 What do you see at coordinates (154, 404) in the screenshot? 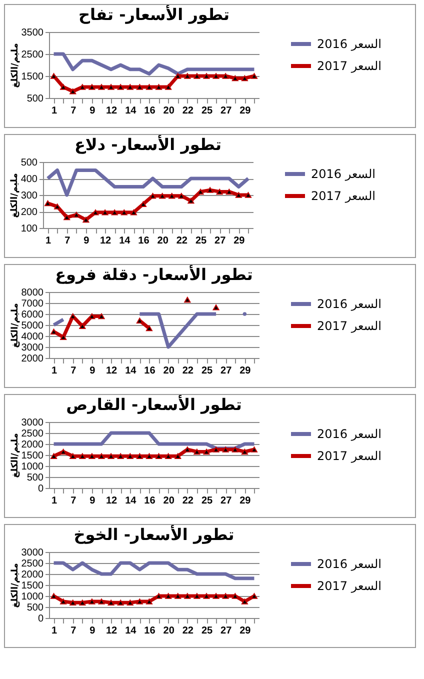
I see `chart-title: تطور الأسعار- القارص` at bounding box center [154, 404].